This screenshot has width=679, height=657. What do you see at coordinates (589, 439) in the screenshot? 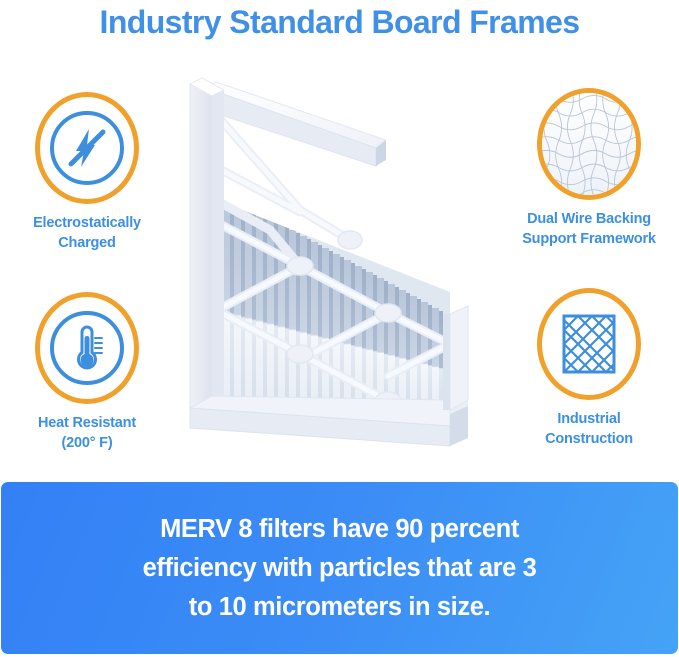
I see `feature-label-line2: Construction` at bounding box center [589, 439].